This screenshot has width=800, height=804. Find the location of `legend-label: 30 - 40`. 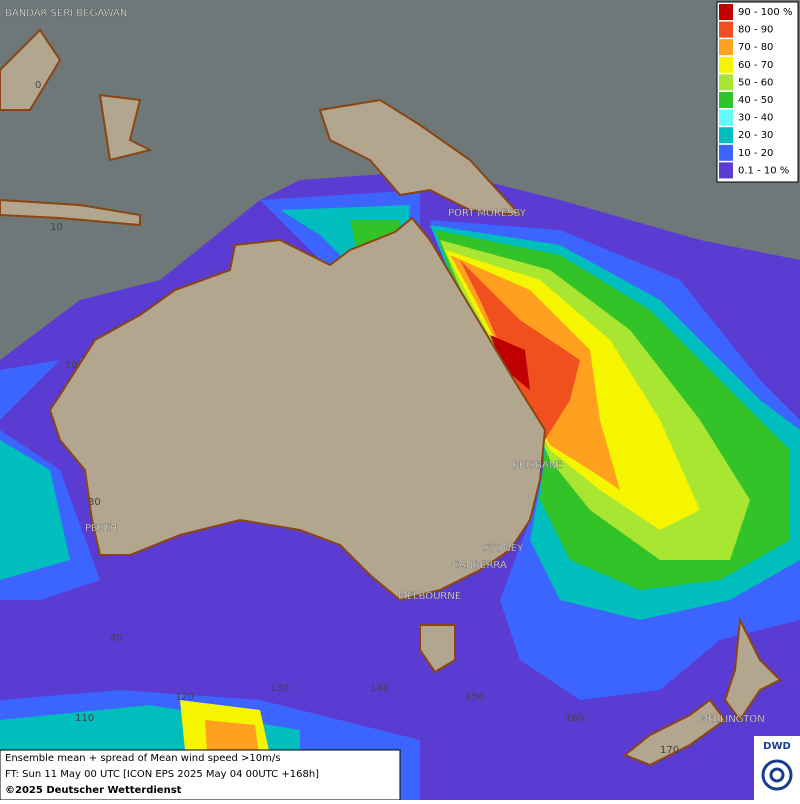

legend-label: 30 - 40 is located at coordinates (755, 118).